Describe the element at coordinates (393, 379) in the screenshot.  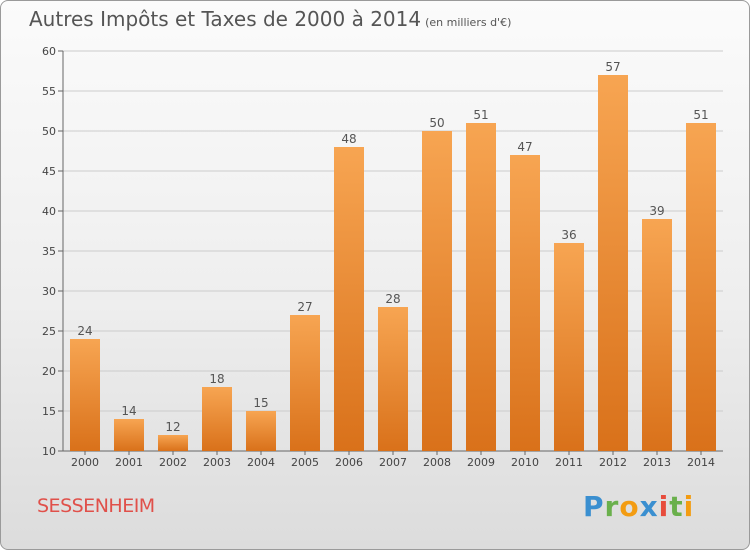
I see `bar-2007` at that location.